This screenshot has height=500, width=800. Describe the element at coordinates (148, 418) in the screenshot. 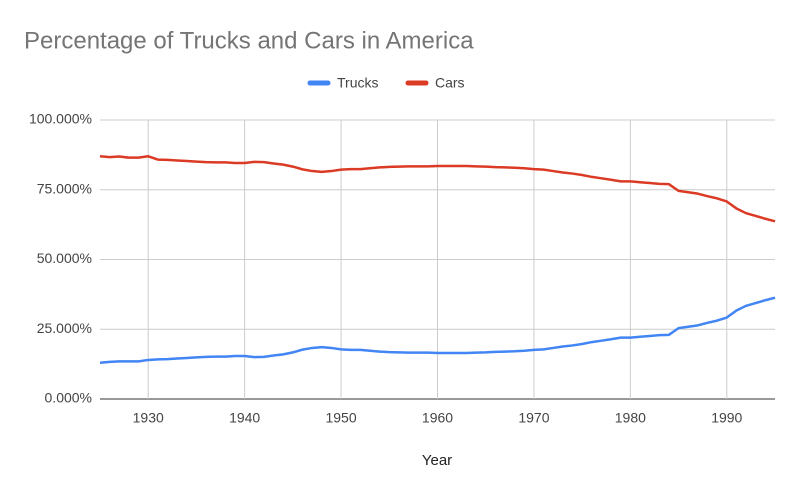

I see `x-tick-label: 1930` at that location.